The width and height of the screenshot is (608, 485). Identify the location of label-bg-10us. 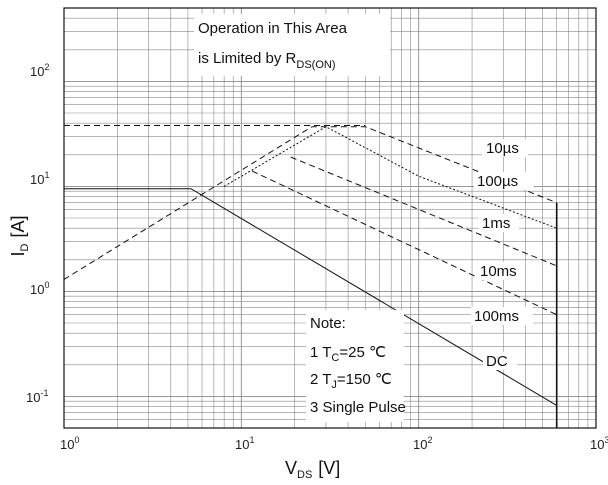
(505, 148).